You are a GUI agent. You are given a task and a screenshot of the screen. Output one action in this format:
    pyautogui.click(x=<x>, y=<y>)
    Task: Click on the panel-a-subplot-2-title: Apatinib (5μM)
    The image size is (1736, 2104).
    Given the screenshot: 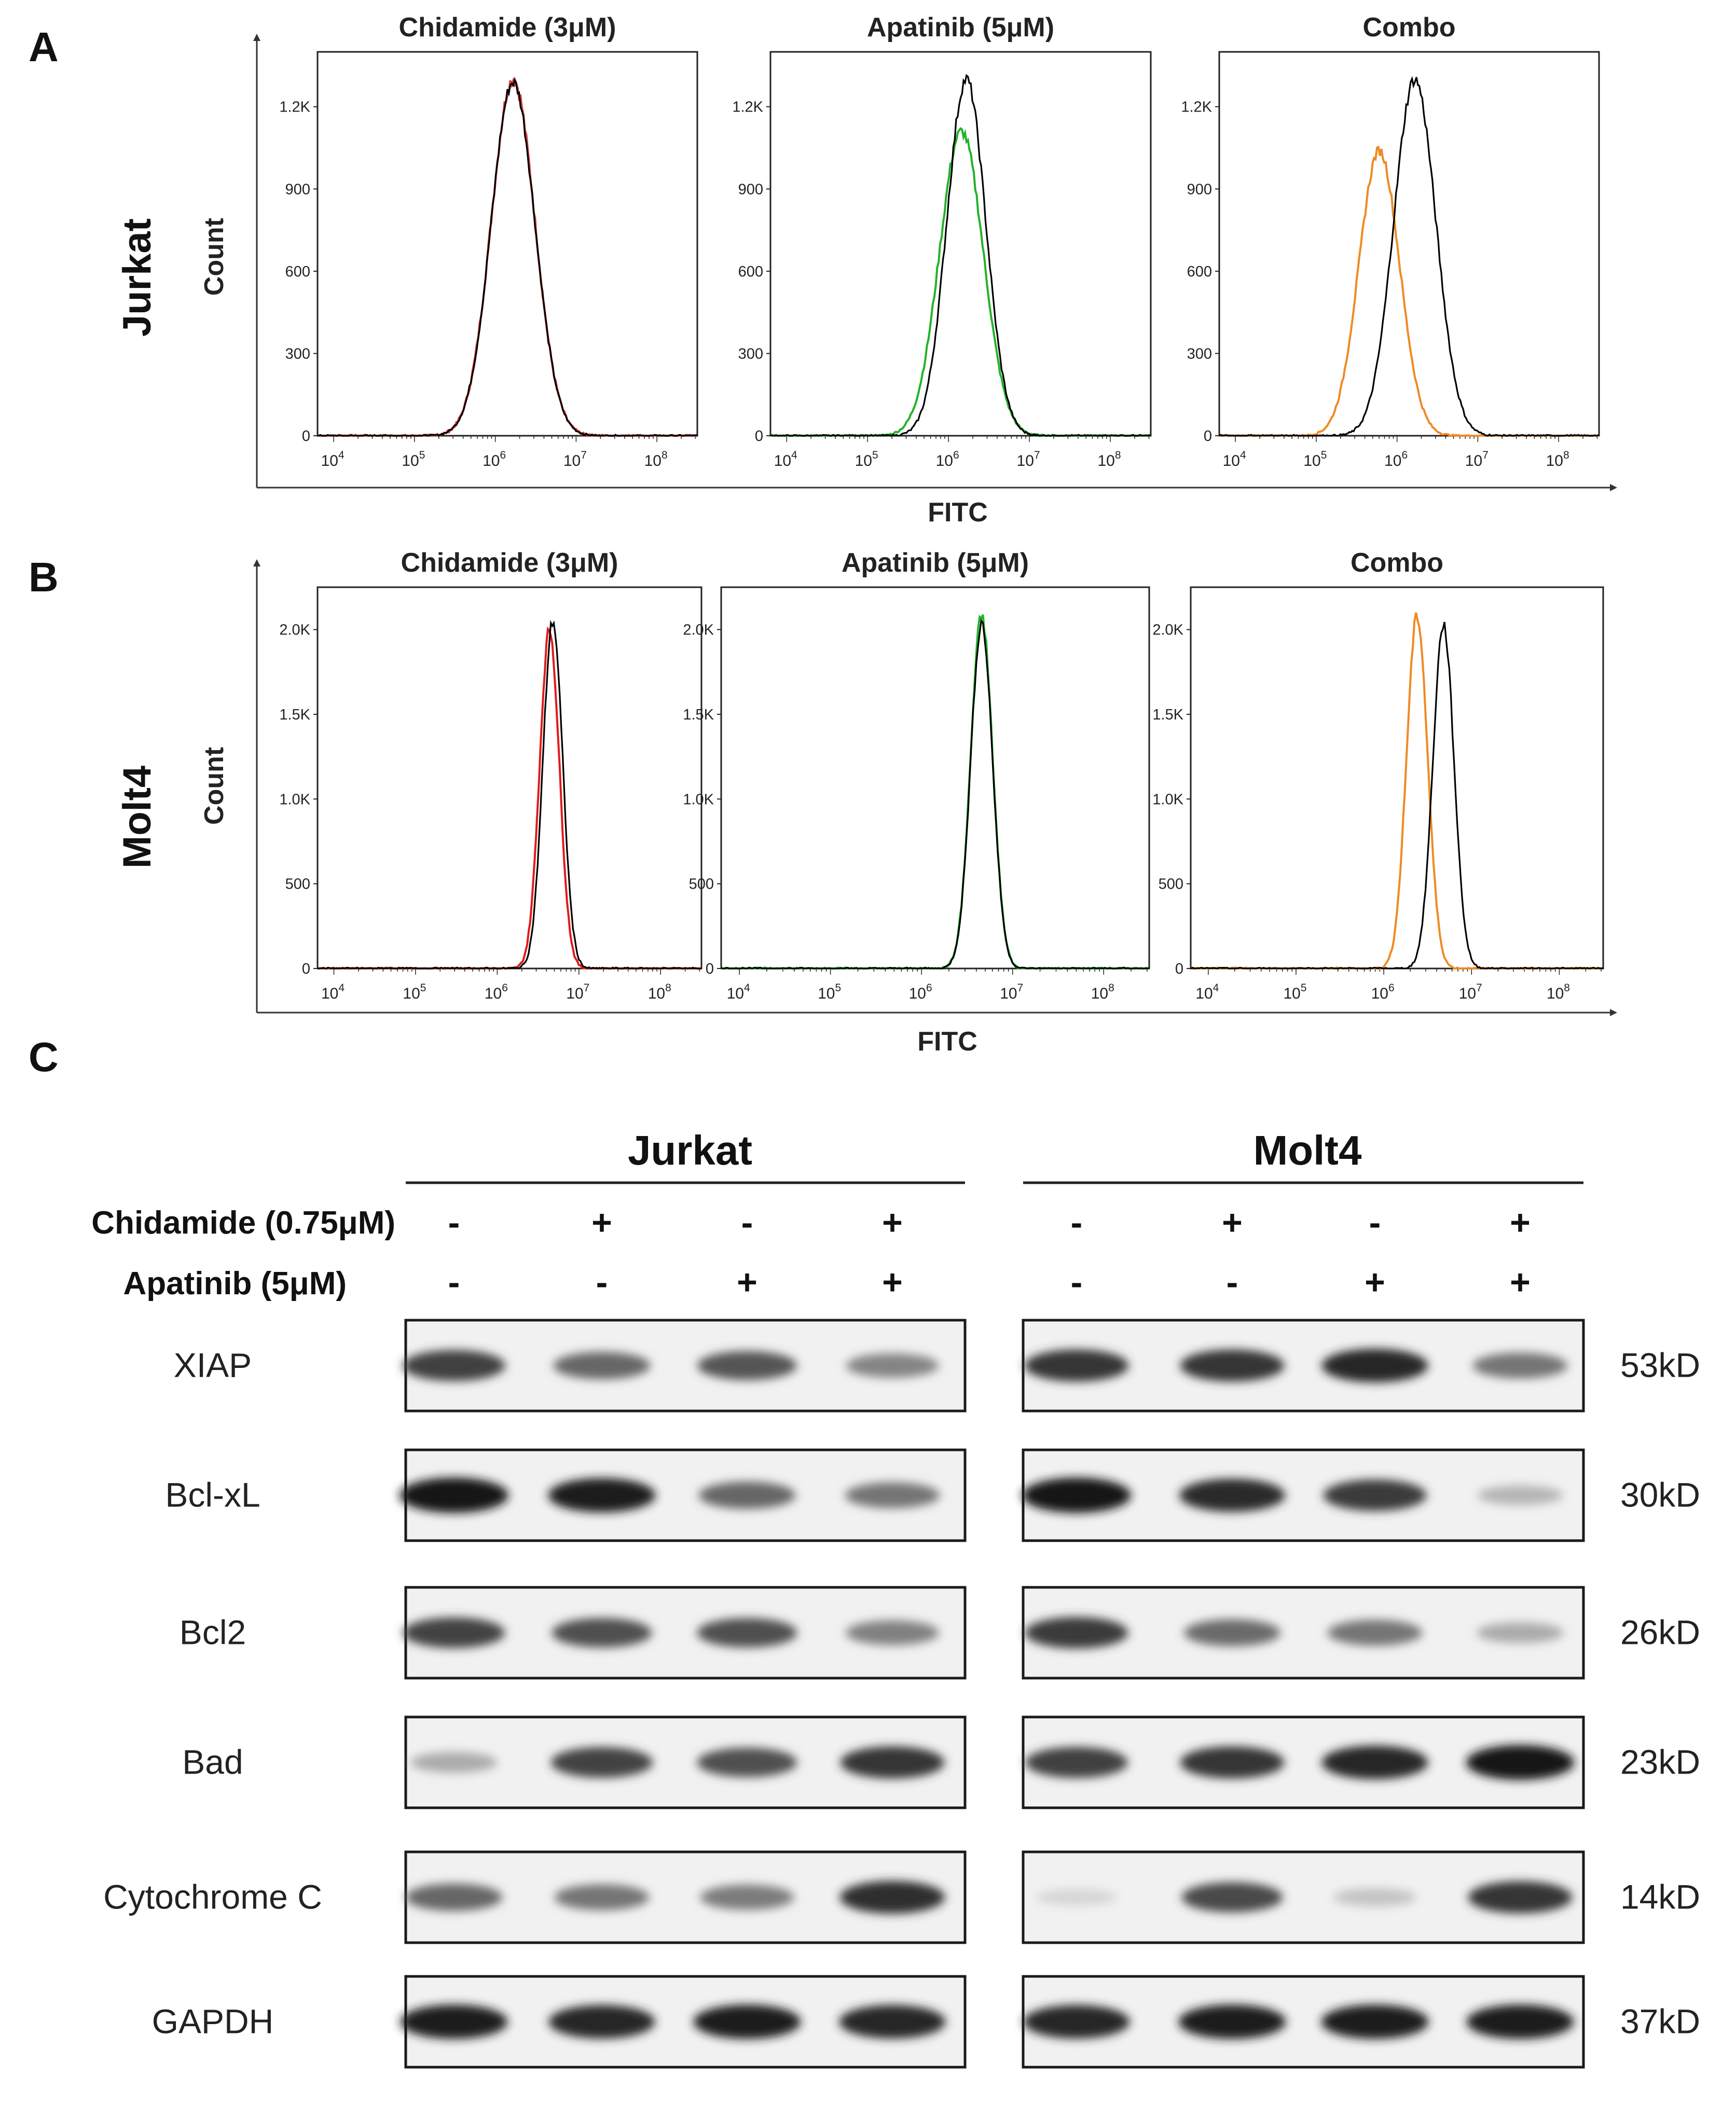 What is the action you would take?
    pyautogui.click(x=961, y=27)
    